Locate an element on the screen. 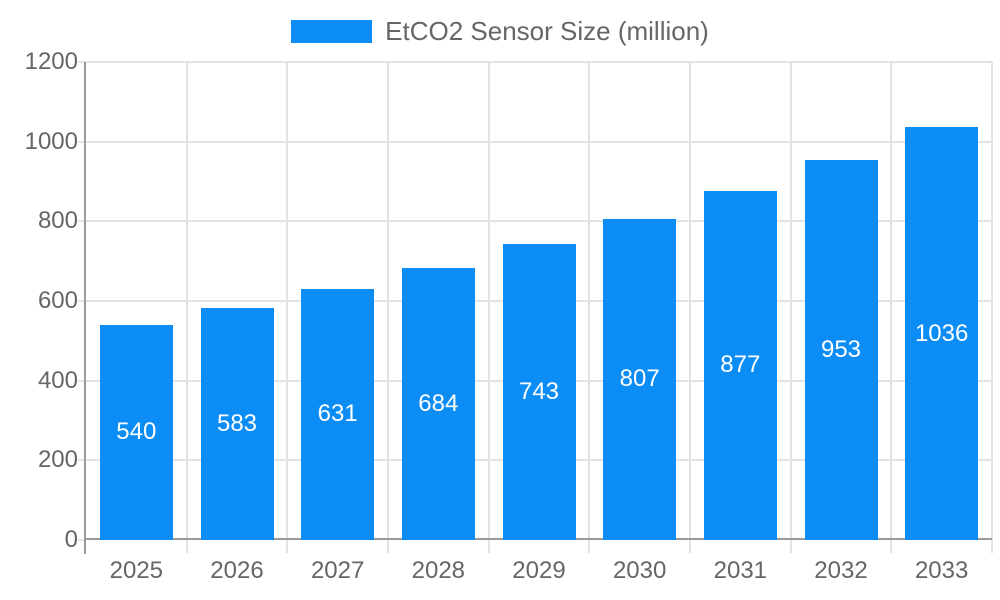 The width and height of the screenshot is (1000, 600). y-tick-label: 200 is located at coordinates (57, 460).